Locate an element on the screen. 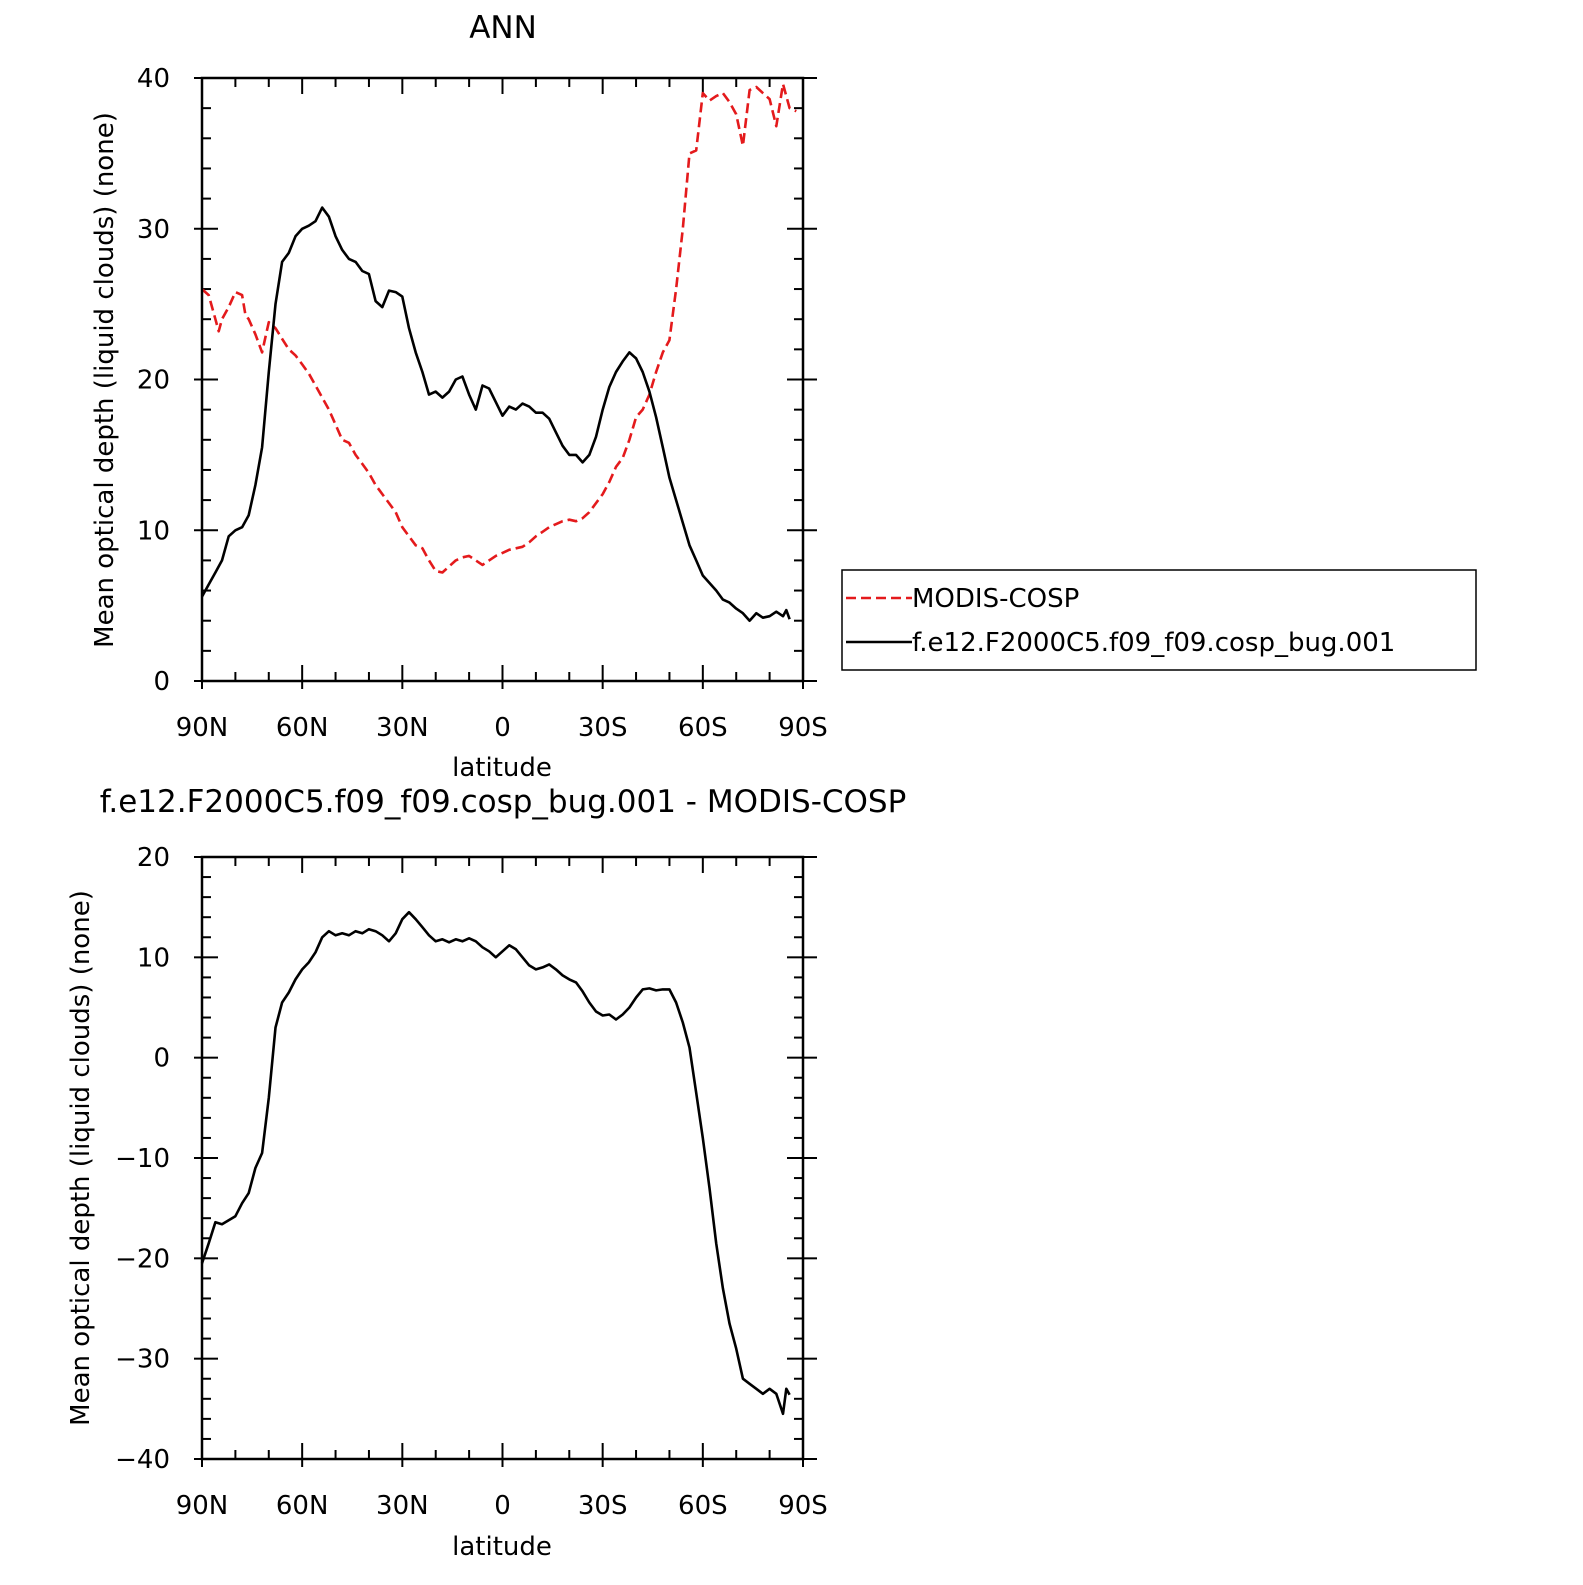 Image resolution: width=1583 pixels, height=1585 pixels. bottom-panel-frame is located at coordinates (502, 1158).